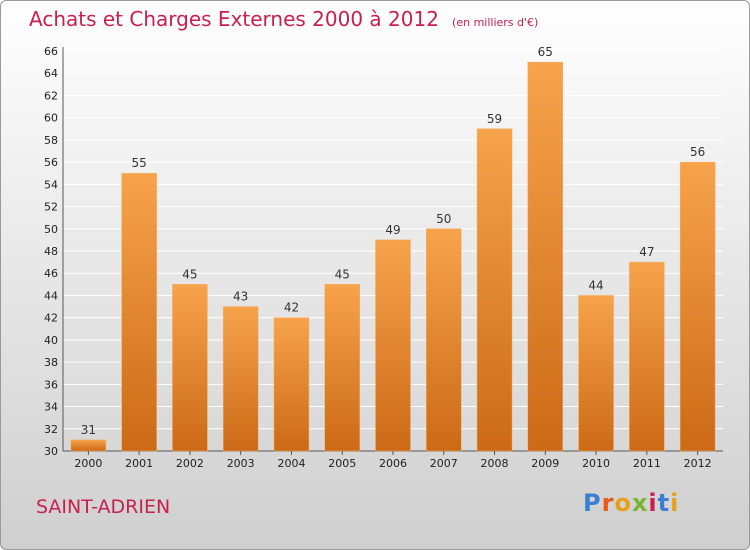  Describe the element at coordinates (545, 256) in the screenshot. I see `bar-2009` at that location.